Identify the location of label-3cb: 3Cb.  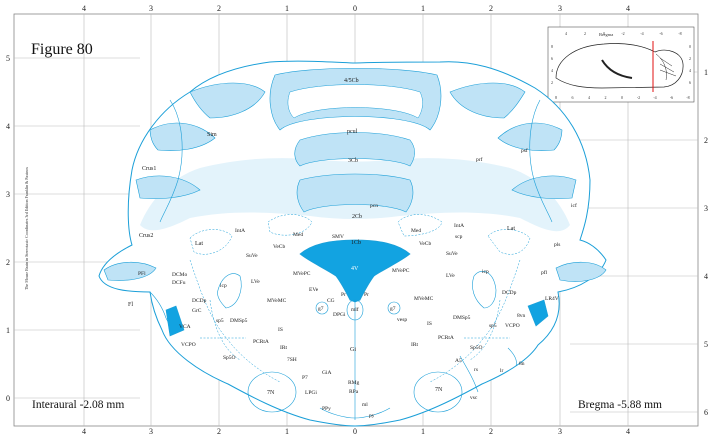
(353, 161).